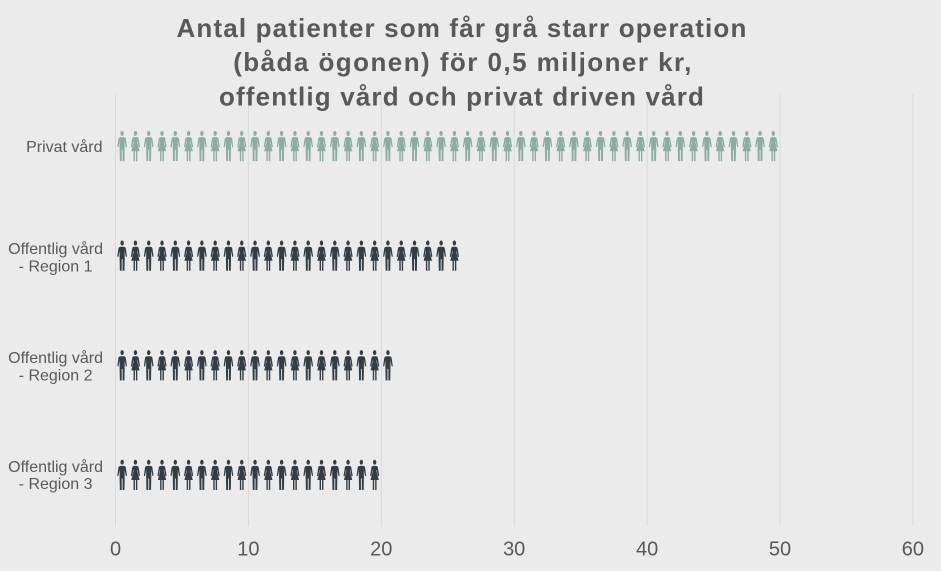  What do you see at coordinates (56, 375) in the screenshot?
I see `svg-text: - Region 2` at bounding box center [56, 375].